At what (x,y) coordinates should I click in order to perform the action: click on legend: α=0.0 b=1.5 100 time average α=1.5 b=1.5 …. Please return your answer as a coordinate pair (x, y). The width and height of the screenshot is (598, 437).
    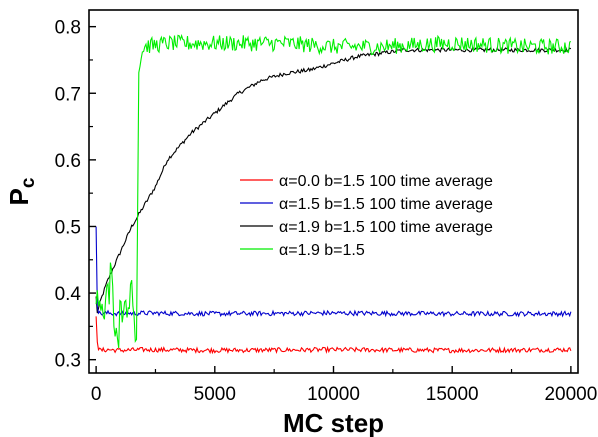
    Looking at the image, I should click on (366, 216).